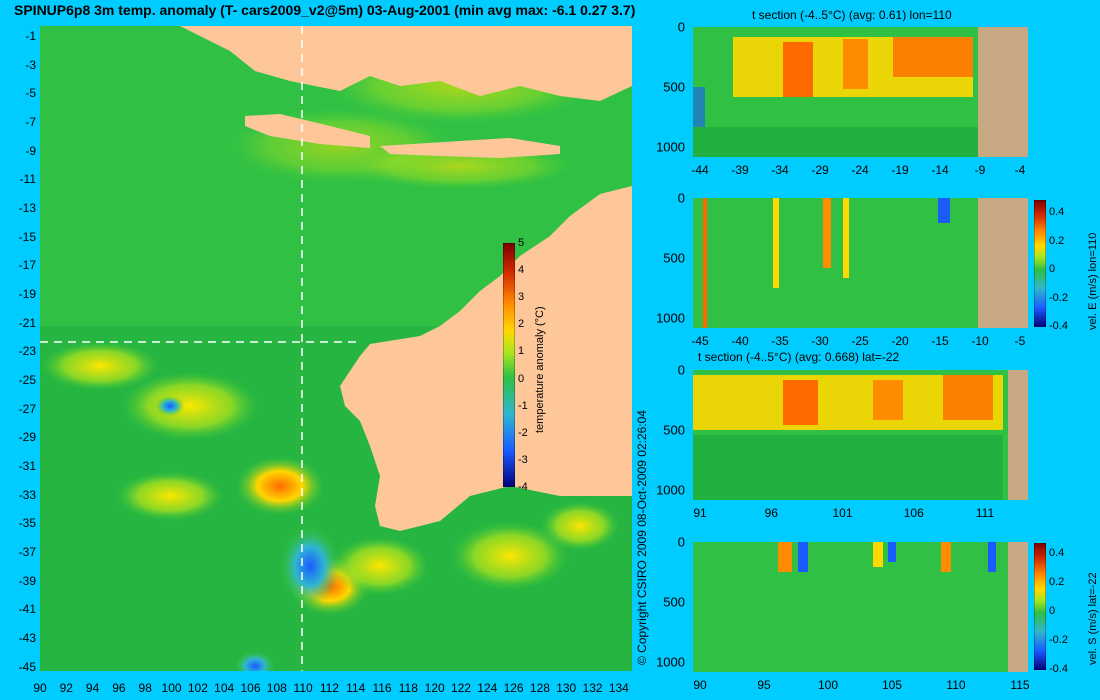 The width and height of the screenshot is (1100, 700). I want to click on tick-label: -15, so click(940, 341).